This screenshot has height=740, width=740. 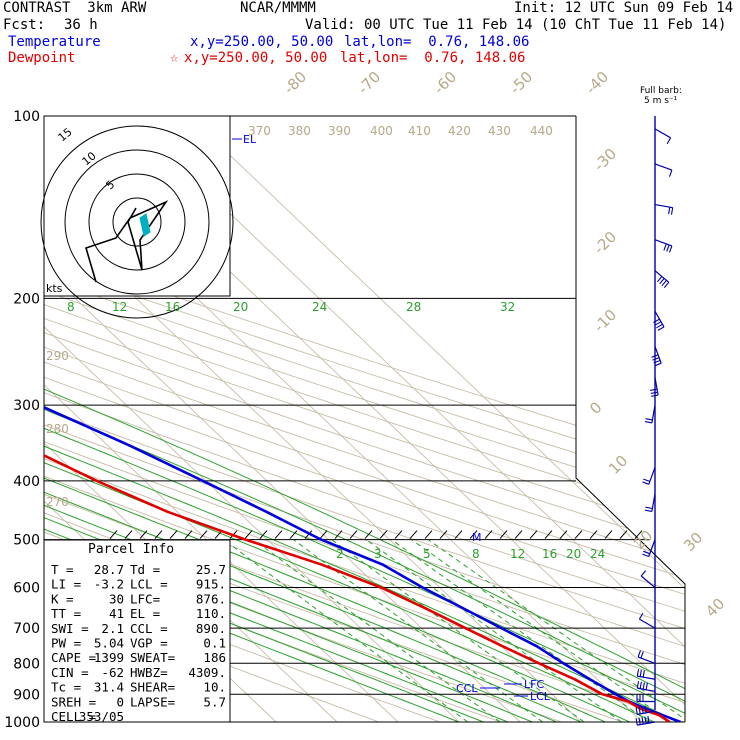 I want to click on parcel-info-cell: CCL =, so click(x=149, y=628).